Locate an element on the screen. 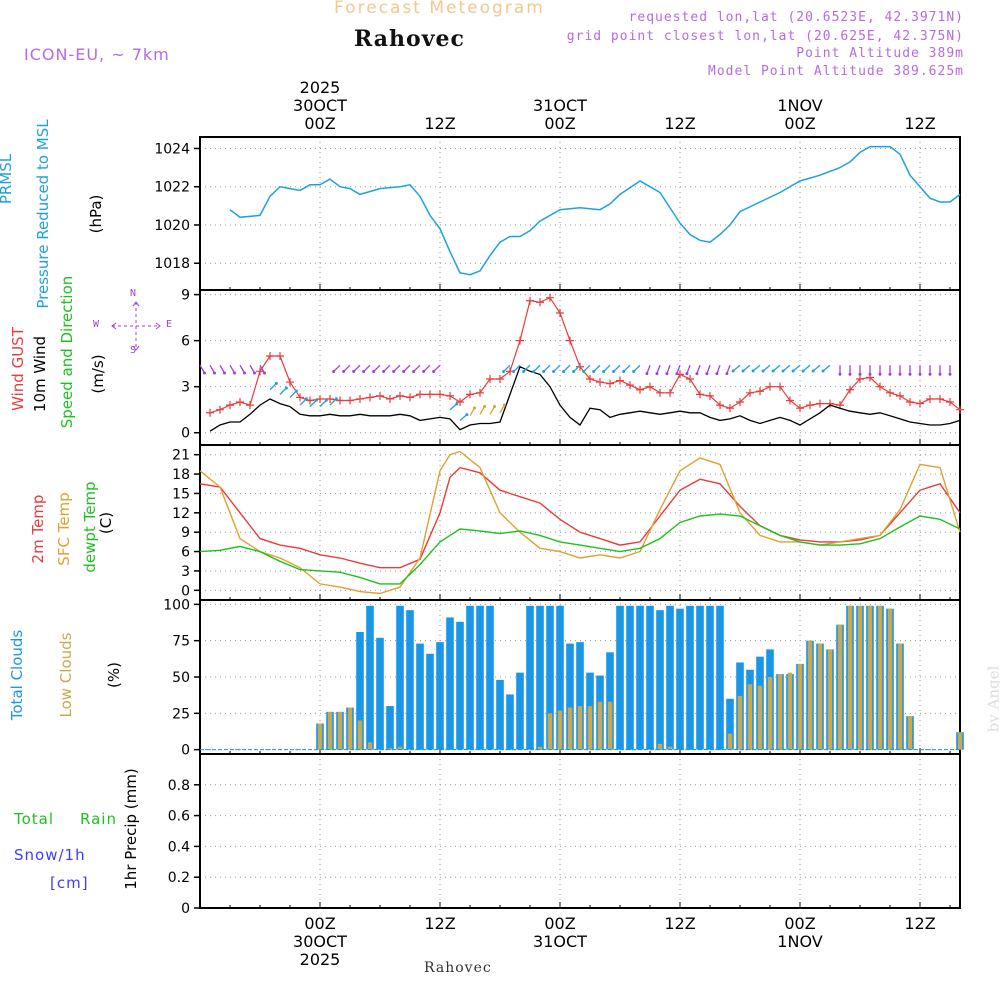 The width and height of the screenshot is (1000, 1000). temp-2m-line is located at coordinates (580, 517).